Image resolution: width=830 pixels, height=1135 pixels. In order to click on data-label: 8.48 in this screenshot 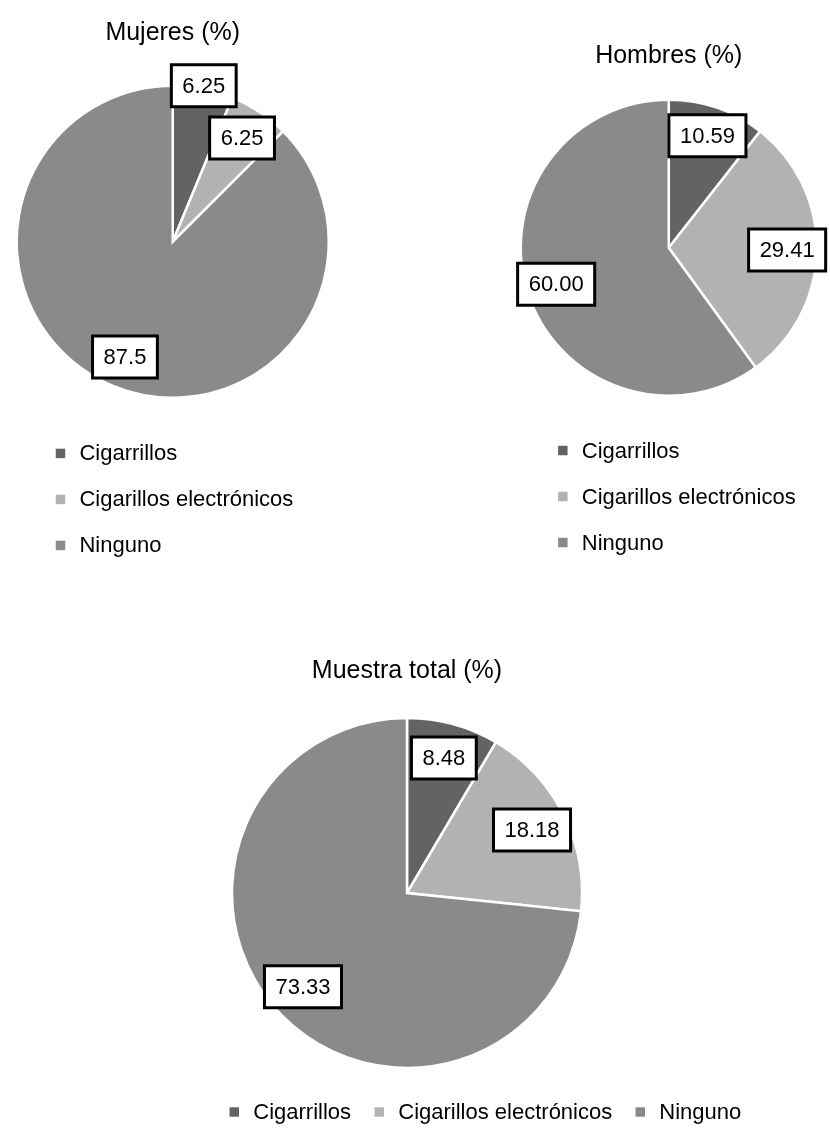, I will do `click(444, 757)`.